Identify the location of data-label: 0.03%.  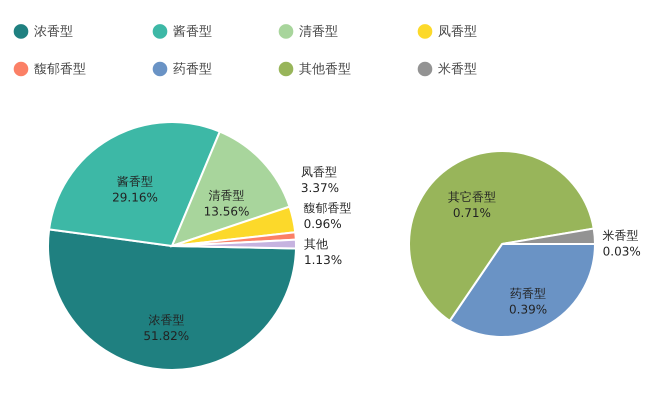
(621, 251).